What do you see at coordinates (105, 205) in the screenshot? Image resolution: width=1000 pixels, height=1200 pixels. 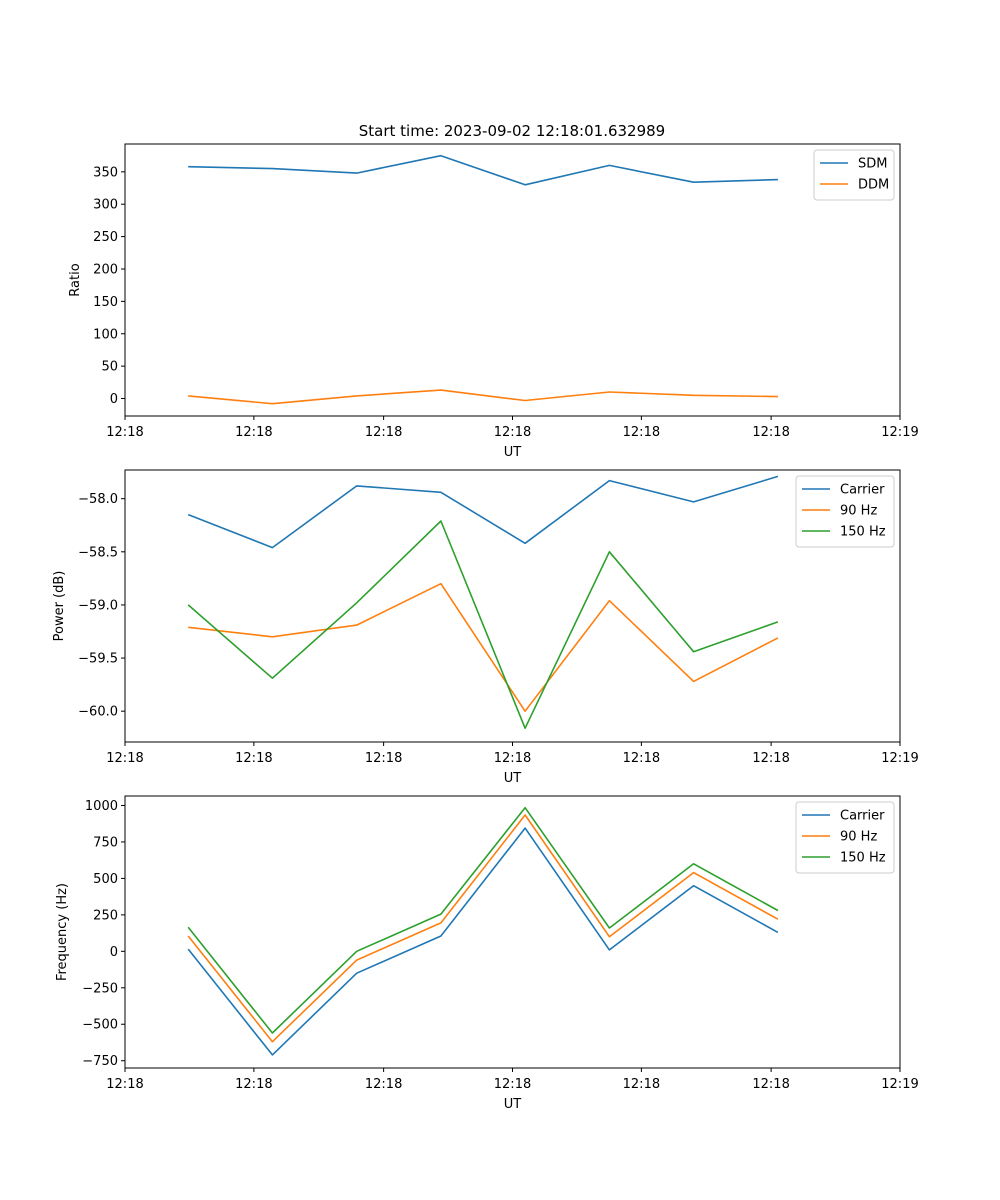 I see `y-tick-label: 300` at bounding box center [105, 205].